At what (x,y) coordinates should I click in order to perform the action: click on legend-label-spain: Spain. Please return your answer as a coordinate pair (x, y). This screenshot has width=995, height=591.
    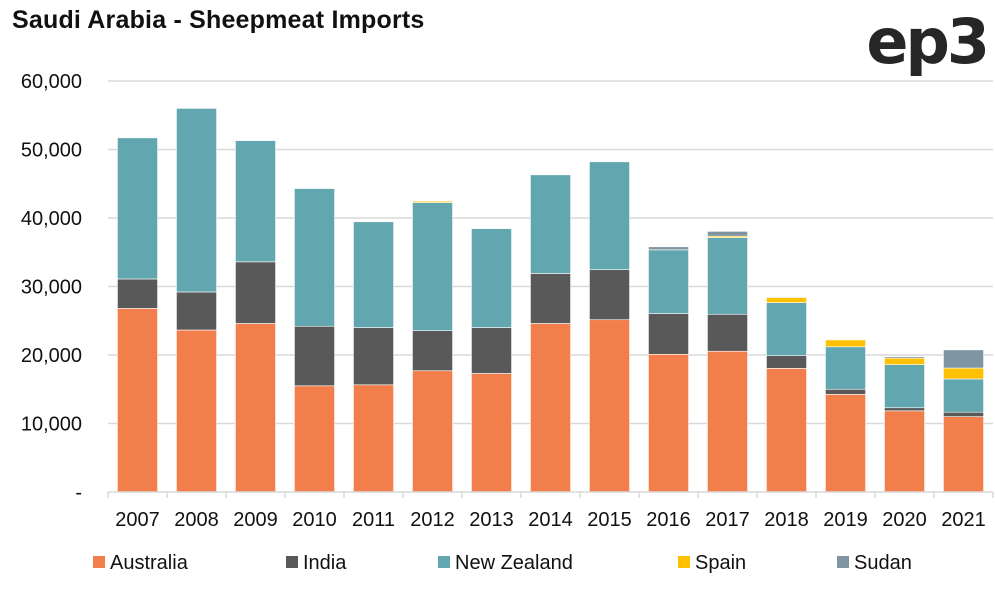
    Looking at the image, I should click on (720, 563).